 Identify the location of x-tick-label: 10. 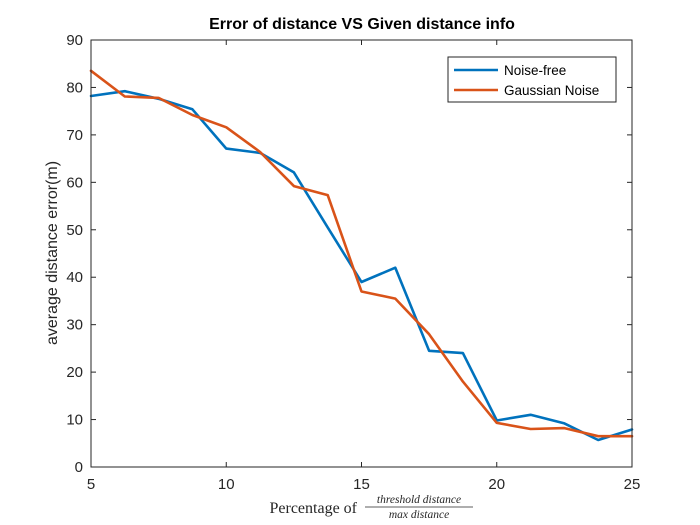
(226, 484).